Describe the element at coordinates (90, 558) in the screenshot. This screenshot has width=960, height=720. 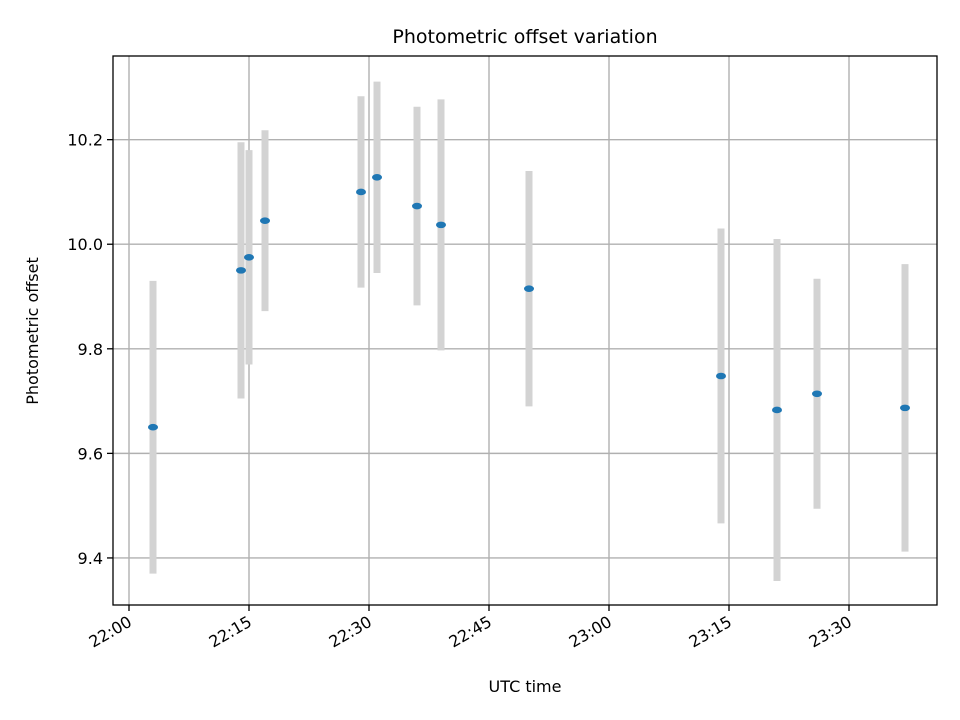
I see `y-tick-label: 9.4` at that location.